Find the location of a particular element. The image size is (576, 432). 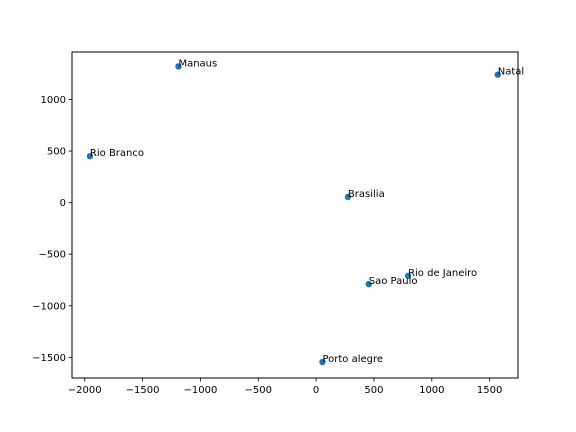

x-tick-label: −1000 is located at coordinates (201, 390).